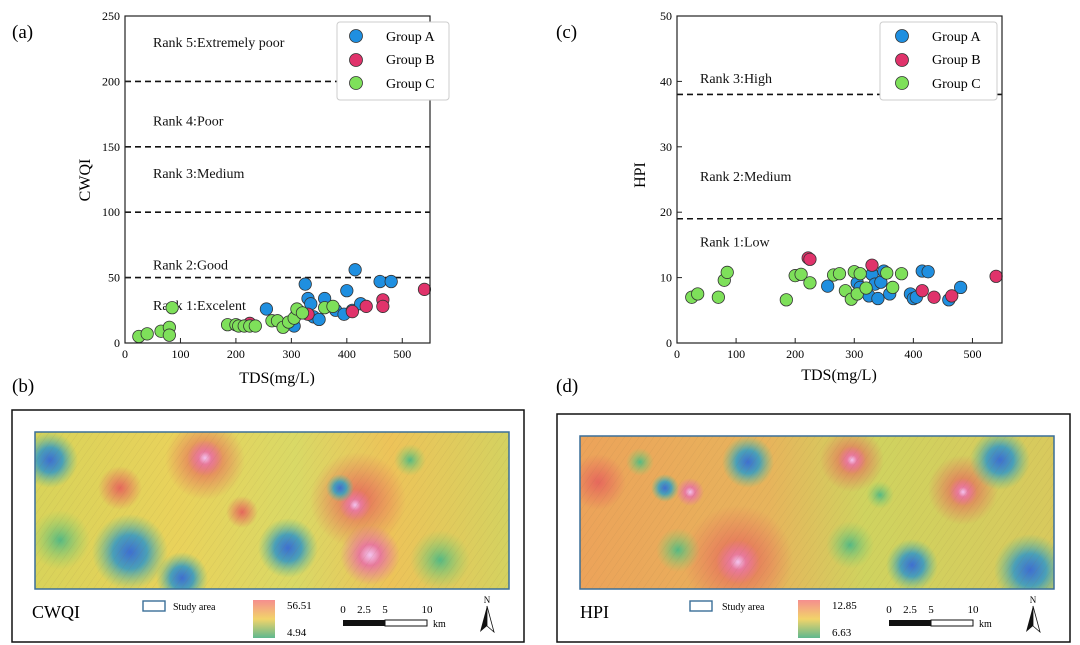  What do you see at coordinates (640, 175) in the screenshot?
I see `y-axis-label: HPI` at bounding box center [640, 175].